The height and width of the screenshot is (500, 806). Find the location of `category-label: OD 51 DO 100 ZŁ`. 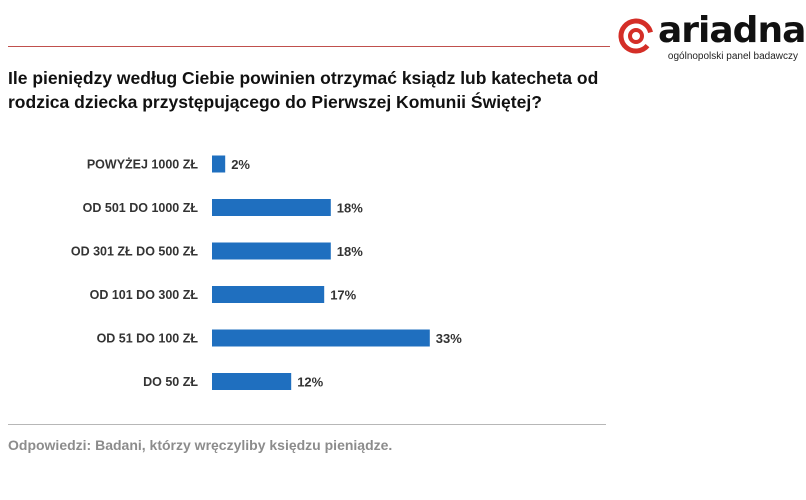

category-label: OD 51 DO 100 ZŁ is located at coordinates (148, 339).